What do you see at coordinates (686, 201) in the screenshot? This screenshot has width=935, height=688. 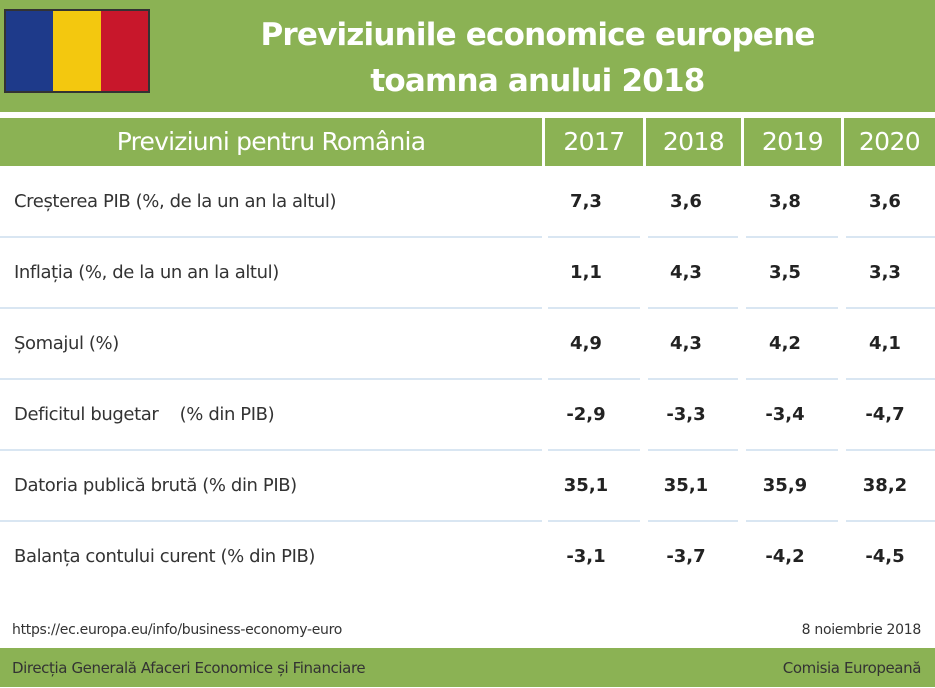 I see `value-2018: 3,6` at bounding box center [686, 201].